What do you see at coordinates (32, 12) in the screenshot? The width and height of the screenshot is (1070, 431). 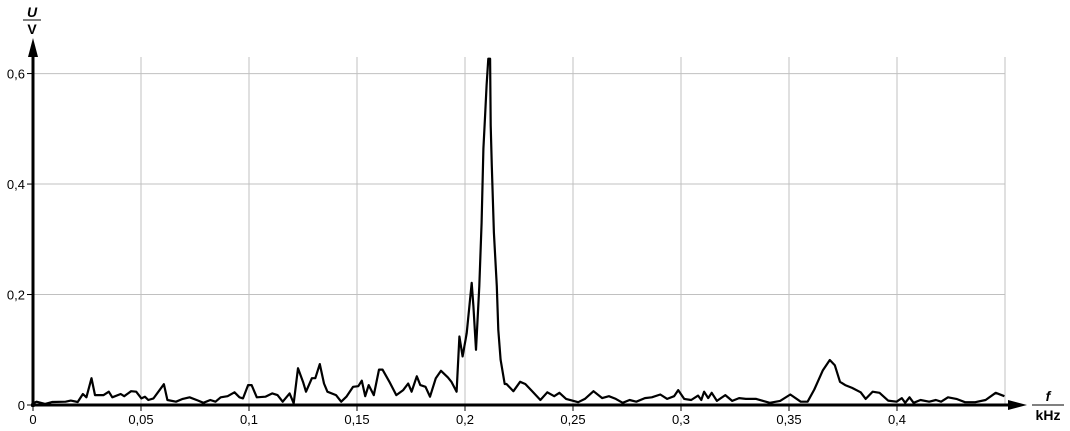 I see `y-axis-symbol: U` at bounding box center [32, 12].